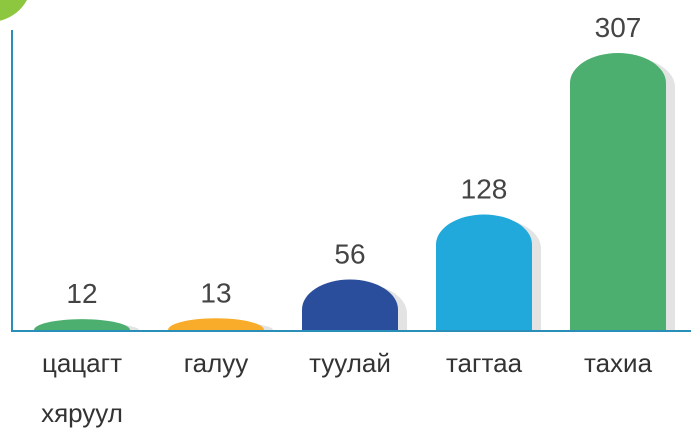 The image size is (691, 435). I want to click on value-label: 13, so click(215, 292).